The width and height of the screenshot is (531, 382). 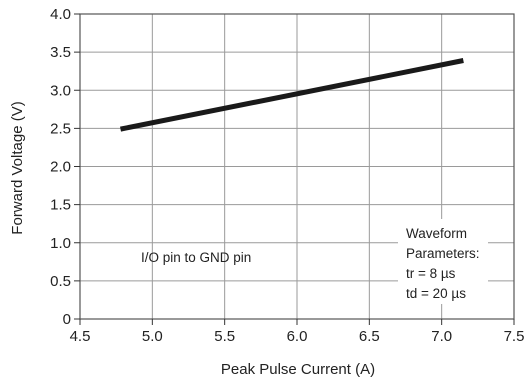 What do you see at coordinates (152, 336) in the screenshot?
I see `x-tick-label: 5.0` at bounding box center [152, 336].